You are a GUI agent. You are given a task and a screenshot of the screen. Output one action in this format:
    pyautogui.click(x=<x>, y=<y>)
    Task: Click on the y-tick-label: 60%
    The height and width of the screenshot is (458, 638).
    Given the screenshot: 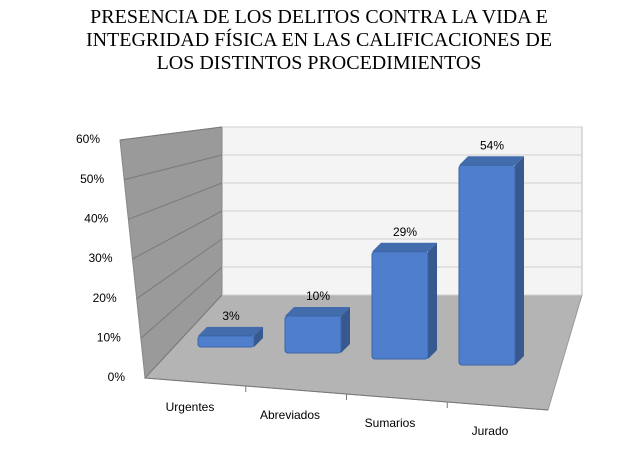 What is the action you would take?
    pyautogui.click(x=88, y=139)
    